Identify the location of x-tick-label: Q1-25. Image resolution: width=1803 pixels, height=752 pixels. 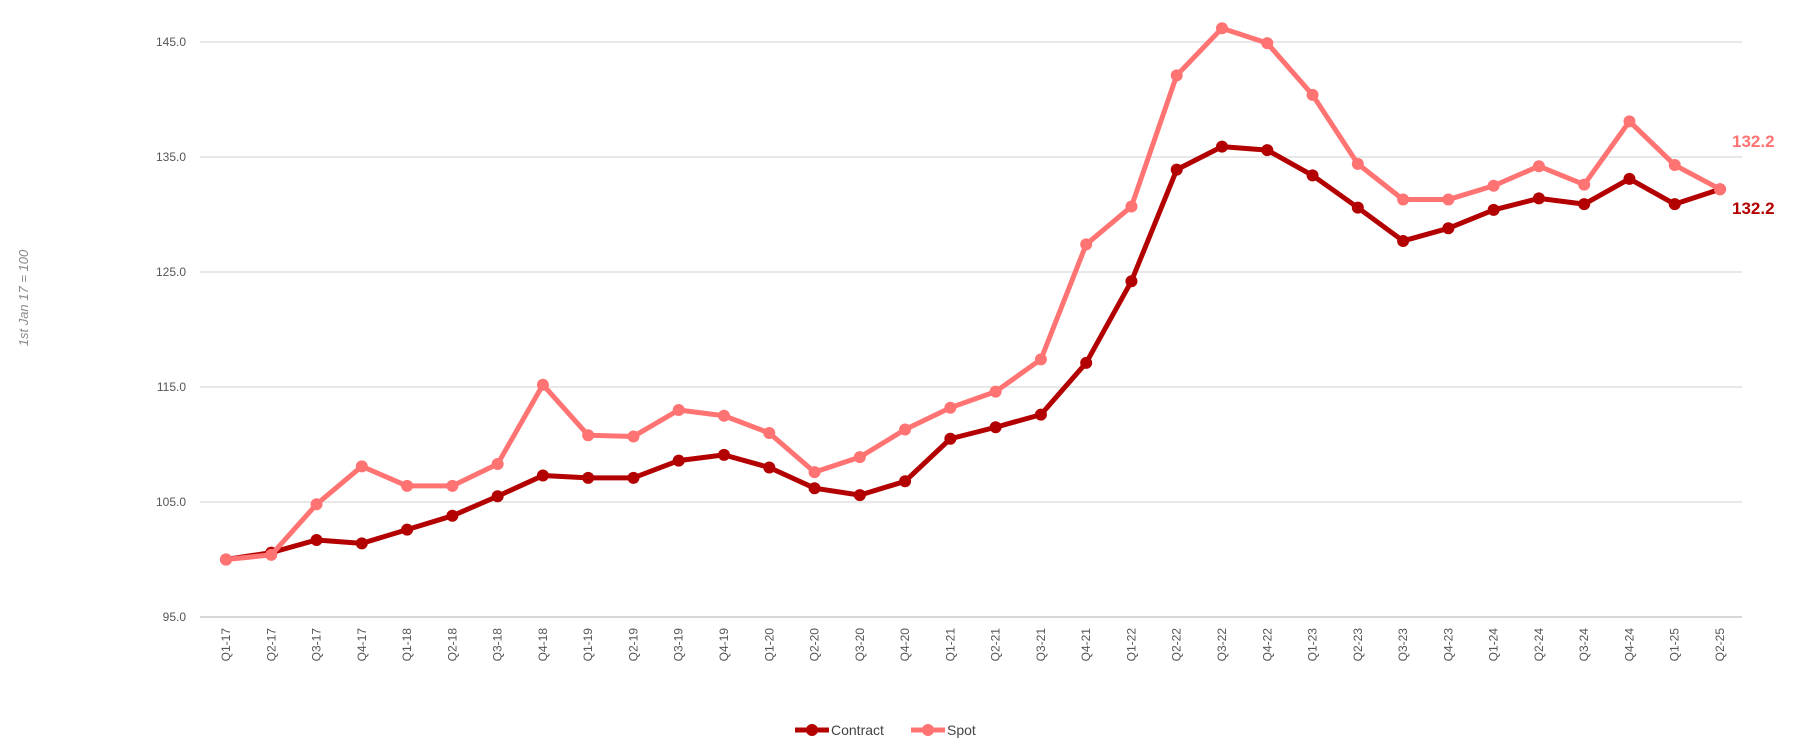
(1675, 645).